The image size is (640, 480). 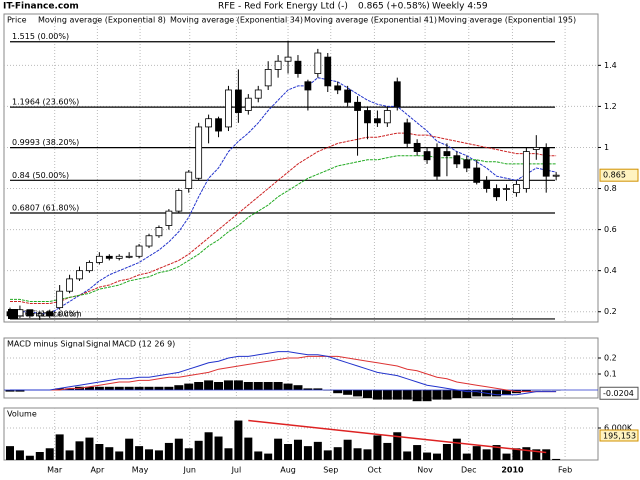 I want to click on y-tick-label: 6,000K, so click(x=618, y=428).